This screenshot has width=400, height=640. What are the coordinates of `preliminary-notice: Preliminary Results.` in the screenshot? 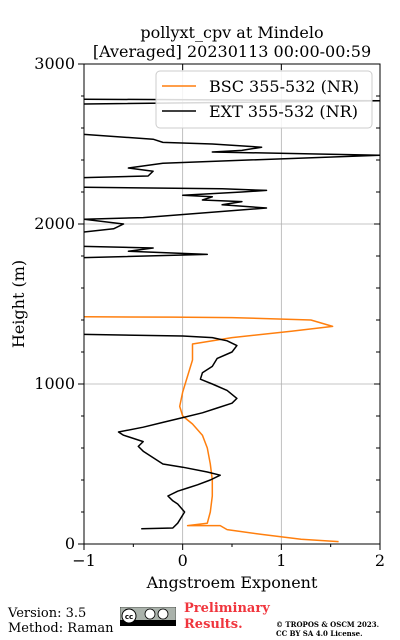 It's located at (227, 617).